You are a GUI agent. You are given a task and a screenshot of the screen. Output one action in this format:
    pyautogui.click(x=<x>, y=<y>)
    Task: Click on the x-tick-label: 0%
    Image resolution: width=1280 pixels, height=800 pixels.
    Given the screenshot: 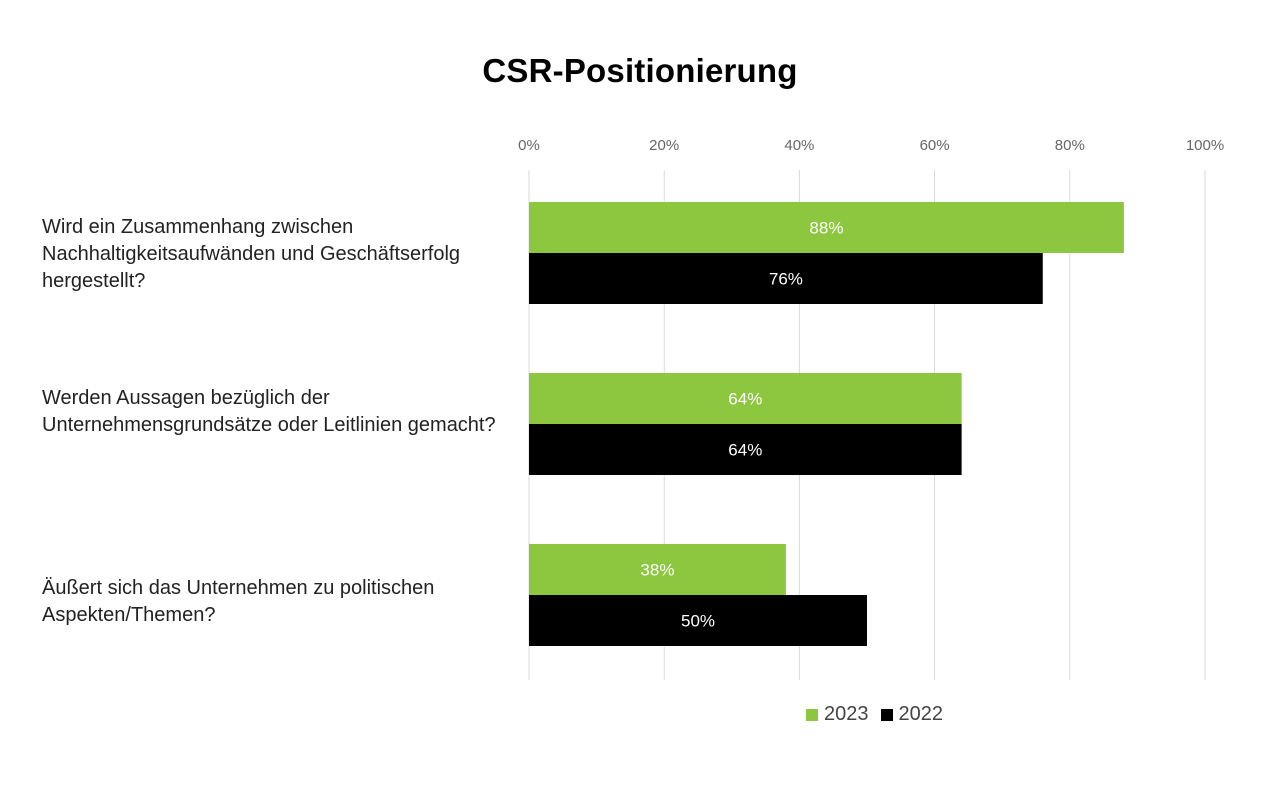 What is the action you would take?
    pyautogui.click(x=529, y=145)
    